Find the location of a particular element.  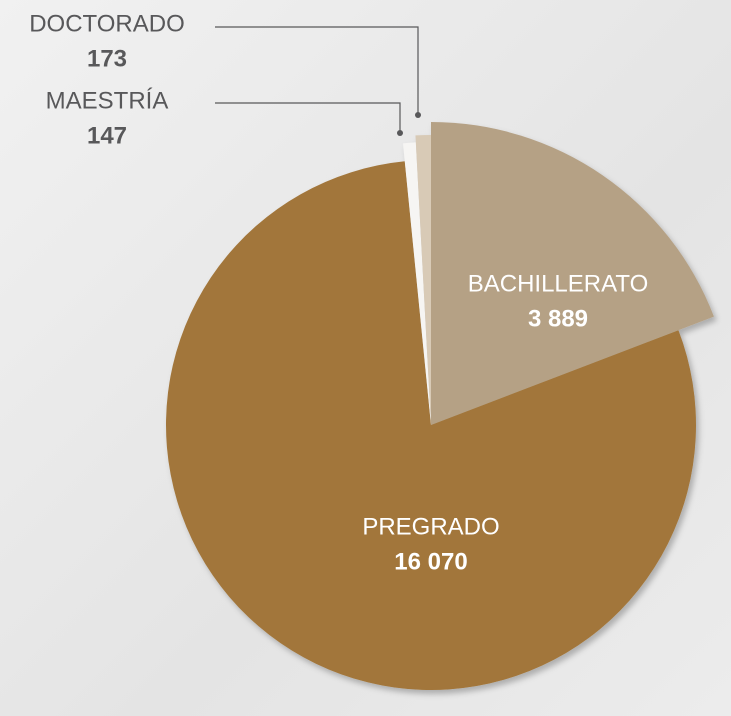

slice-label: MAESTRÍA is located at coordinates (107, 100).